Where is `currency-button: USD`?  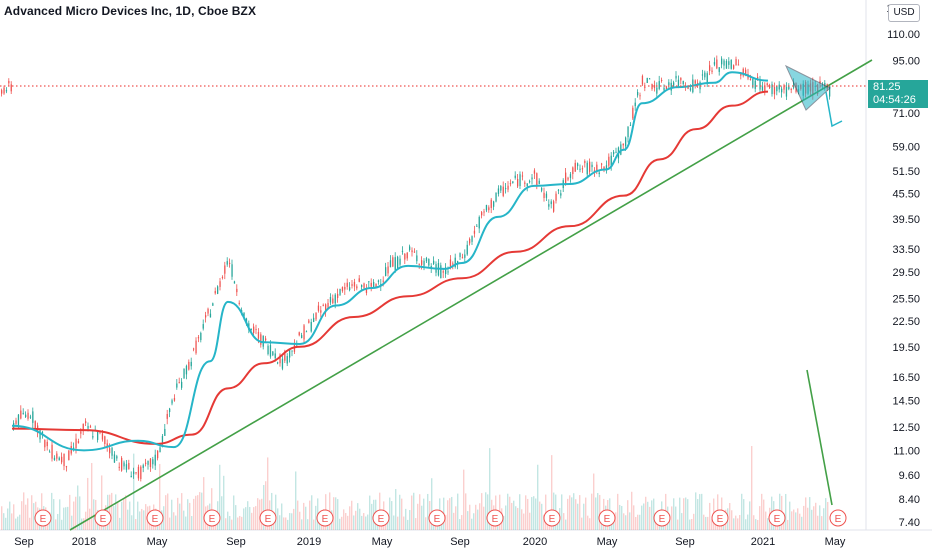 currency-button: USD is located at coordinates (904, 13).